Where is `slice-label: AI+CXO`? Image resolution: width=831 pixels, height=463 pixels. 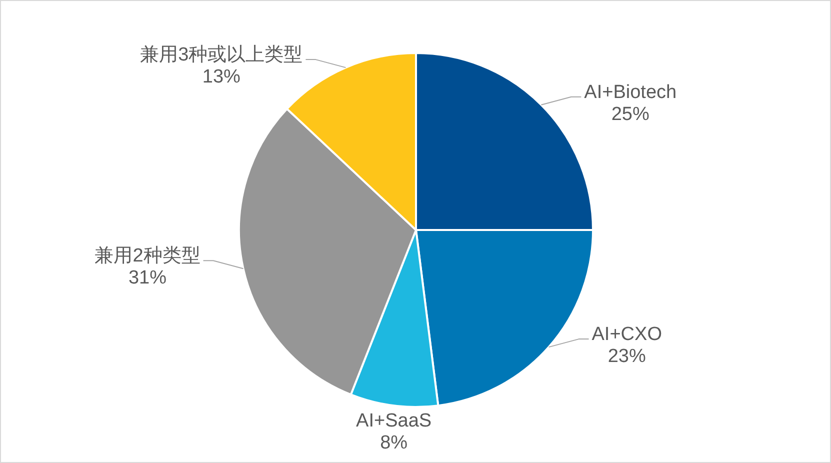 slice-label: AI+CXO is located at coordinates (627, 335).